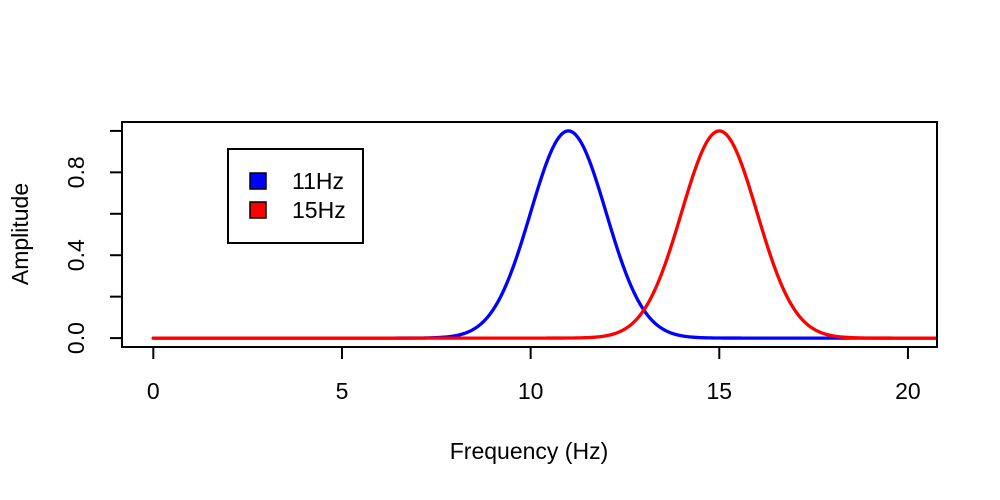 The image size is (1000, 500). Describe the element at coordinates (76, 338) in the screenshot. I see `y-tick-label: 0.0` at that location.